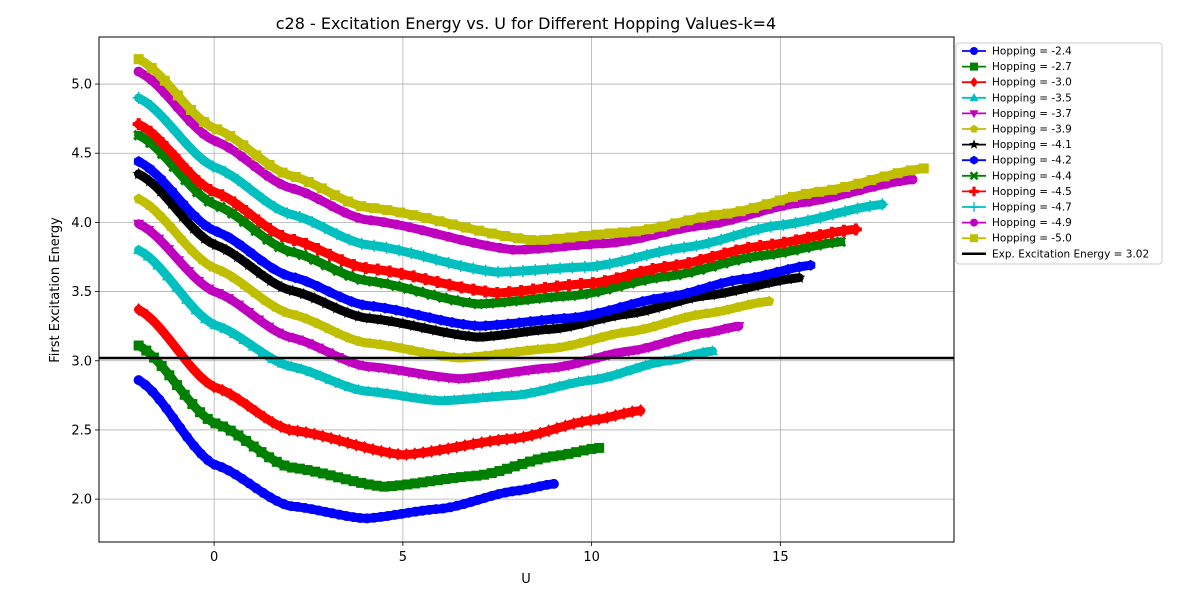  What do you see at coordinates (369, 416) in the screenshot?
I see `series-group` at bounding box center [369, 416].